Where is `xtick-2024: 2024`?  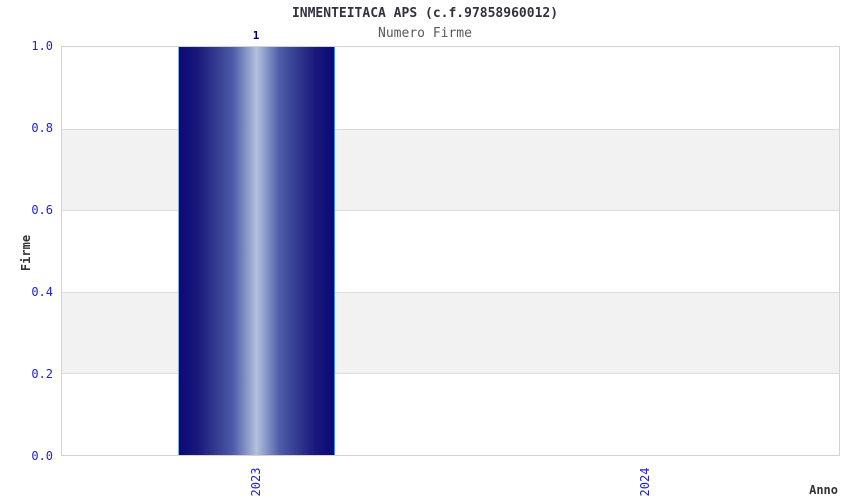 xtick-2024: 2024 is located at coordinates (645, 482).